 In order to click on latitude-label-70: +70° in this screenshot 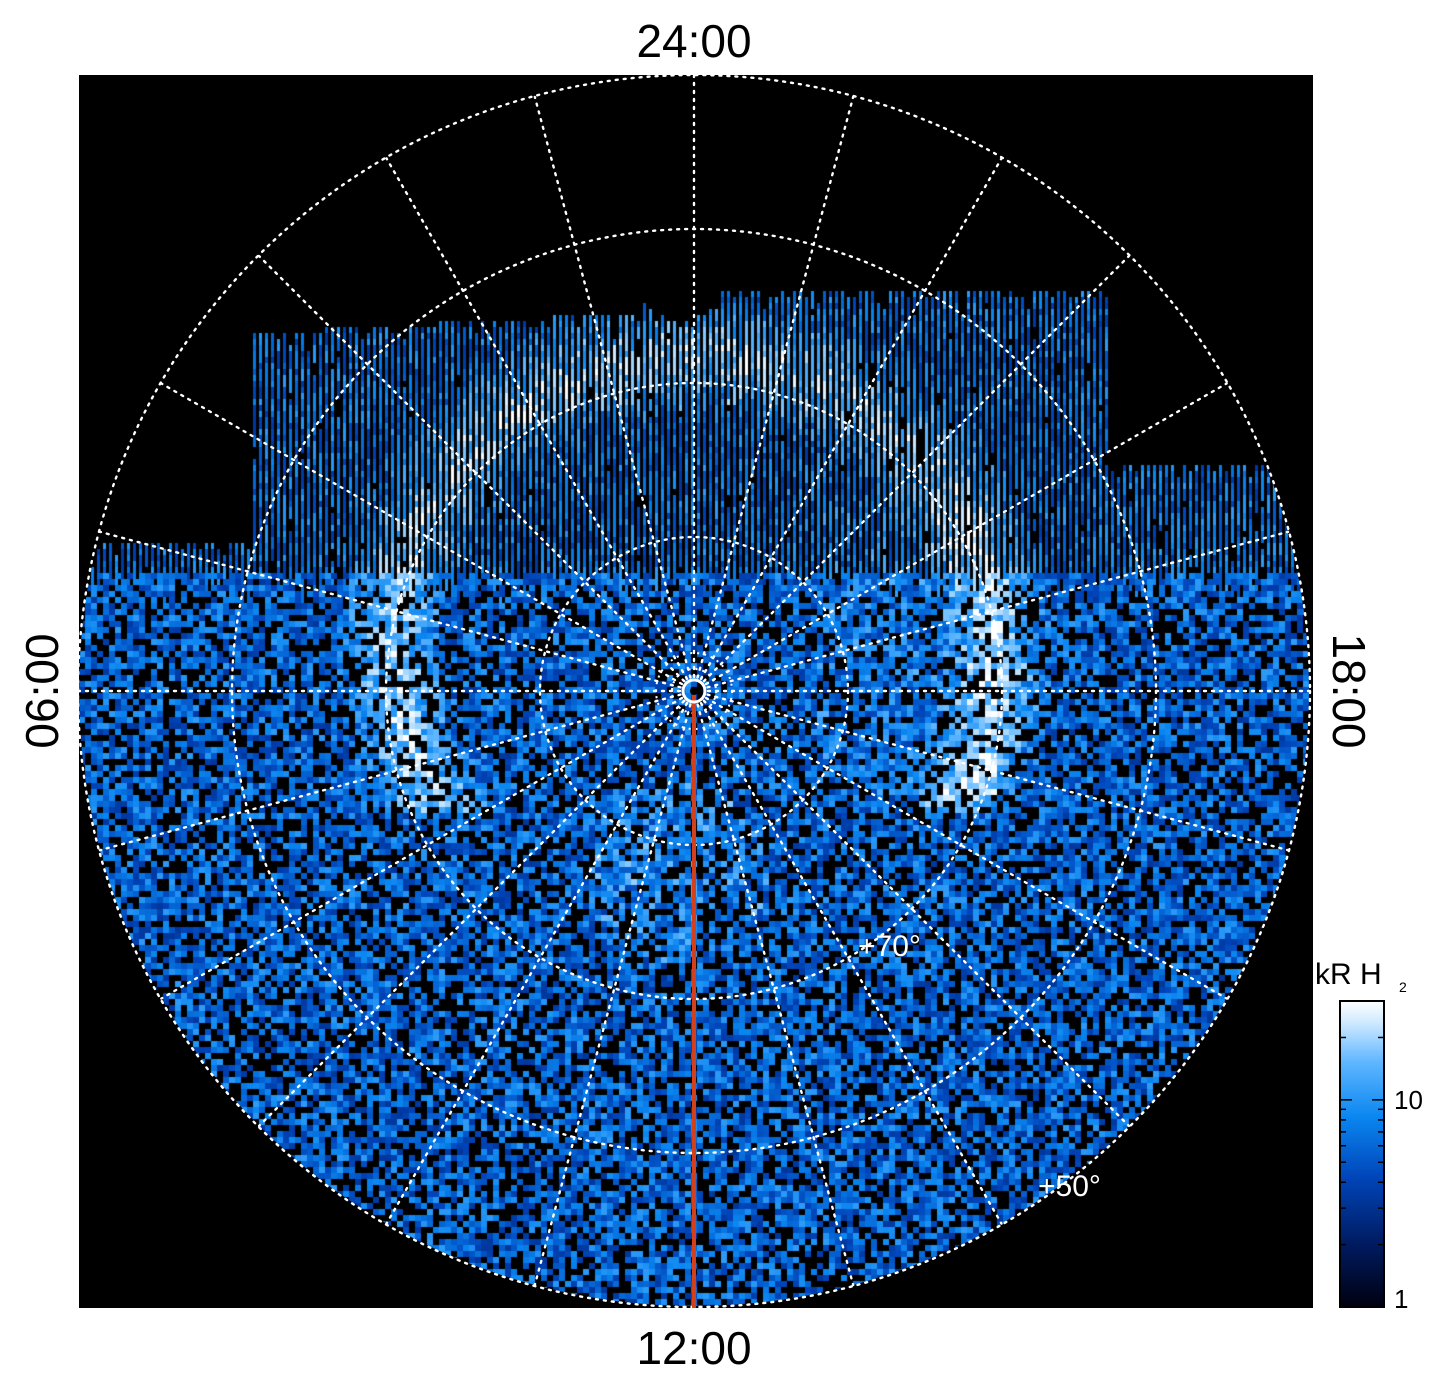, I will do `click(889, 946)`.